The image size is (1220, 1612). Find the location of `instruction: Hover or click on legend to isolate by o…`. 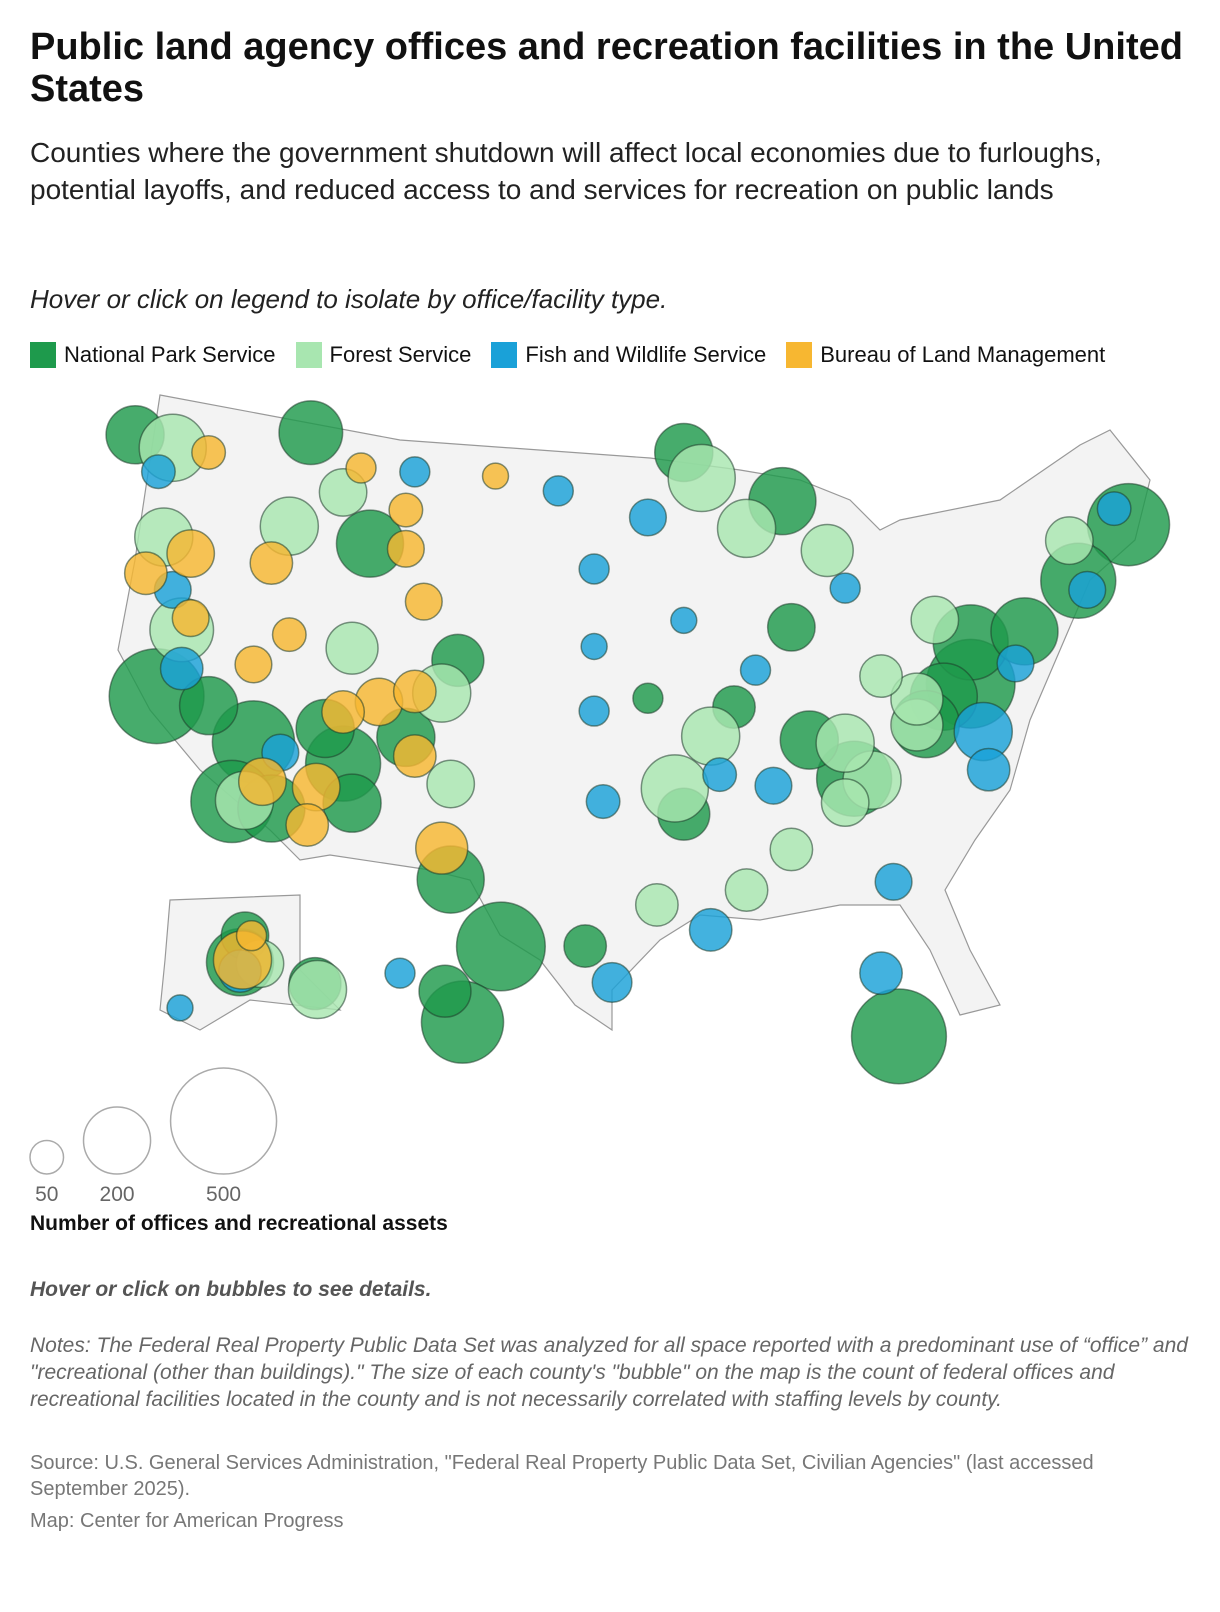

instruction: Hover or click on legend to isolate by o… is located at coordinates (349, 299).